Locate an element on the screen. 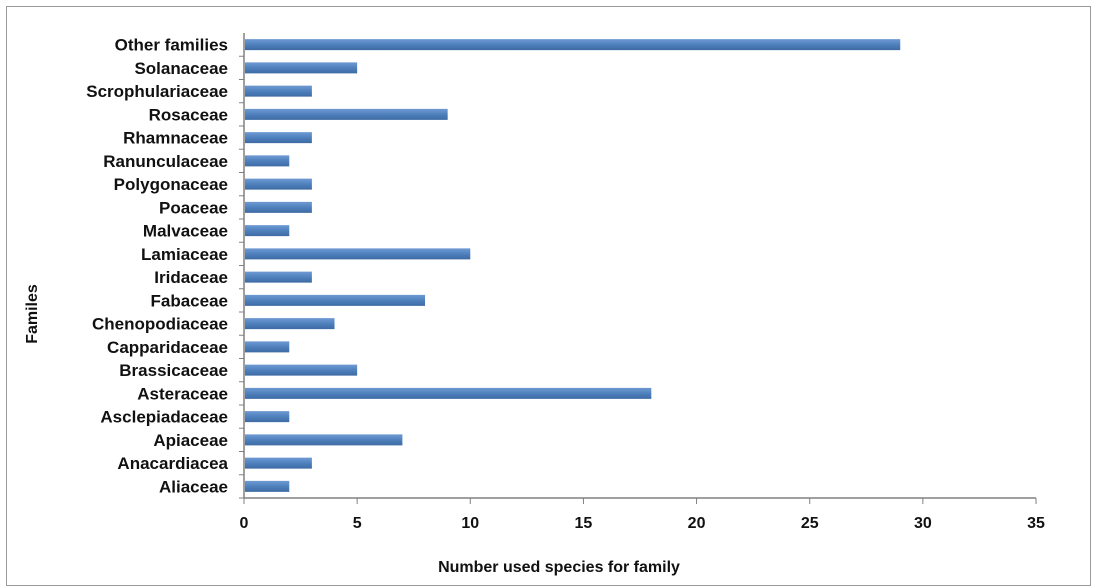  bar-chenopodiaceae is located at coordinates (290, 324).